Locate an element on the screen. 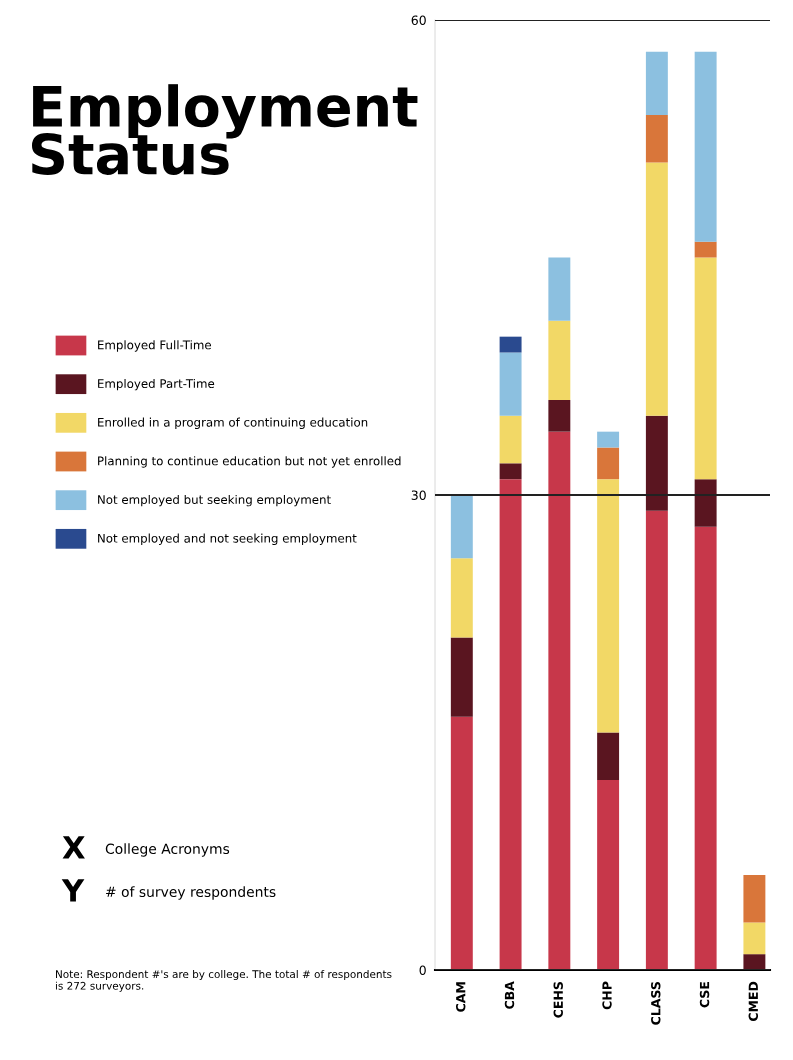  y-tick-label: 60 is located at coordinates (418, 20).